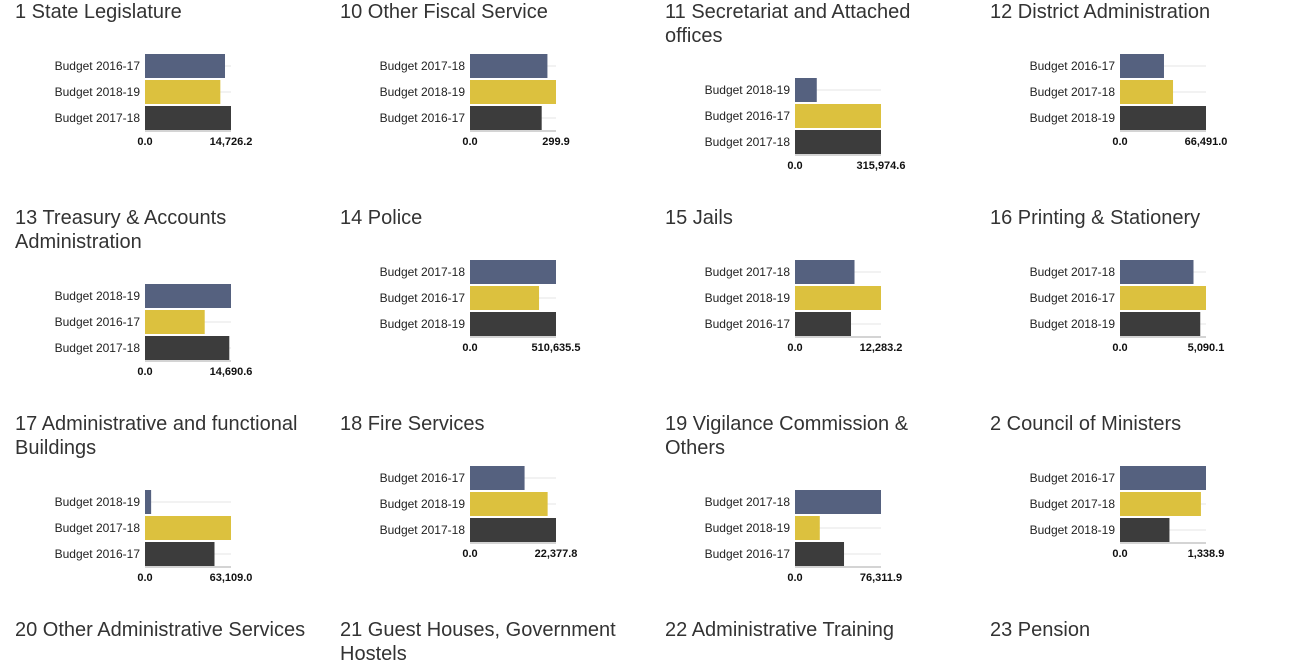 Image resolution: width=1301 pixels, height=672 pixels. I want to click on tick-label-max: 12,283.2, so click(881, 348).